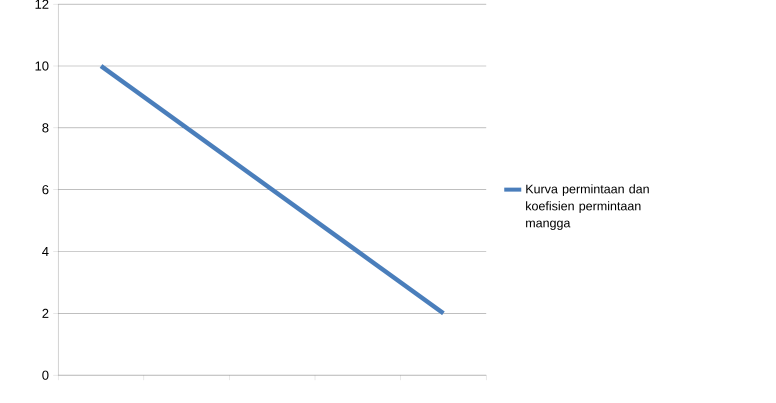 The image size is (776, 403). What do you see at coordinates (587, 207) in the screenshot?
I see `legend-label: Kurva permintaan dan koefisien permintaan mangga` at bounding box center [587, 207].